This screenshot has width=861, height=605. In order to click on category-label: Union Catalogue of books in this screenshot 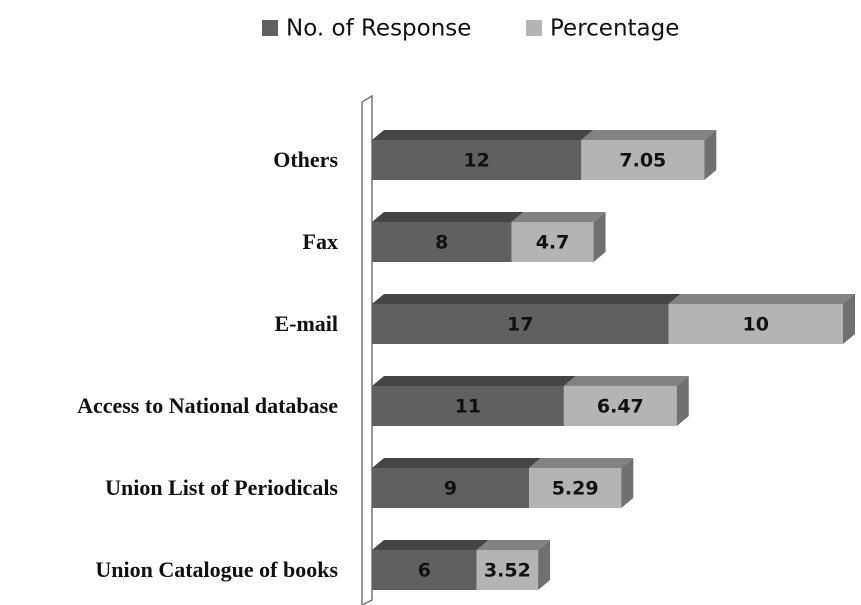, I will do `click(216, 569)`.